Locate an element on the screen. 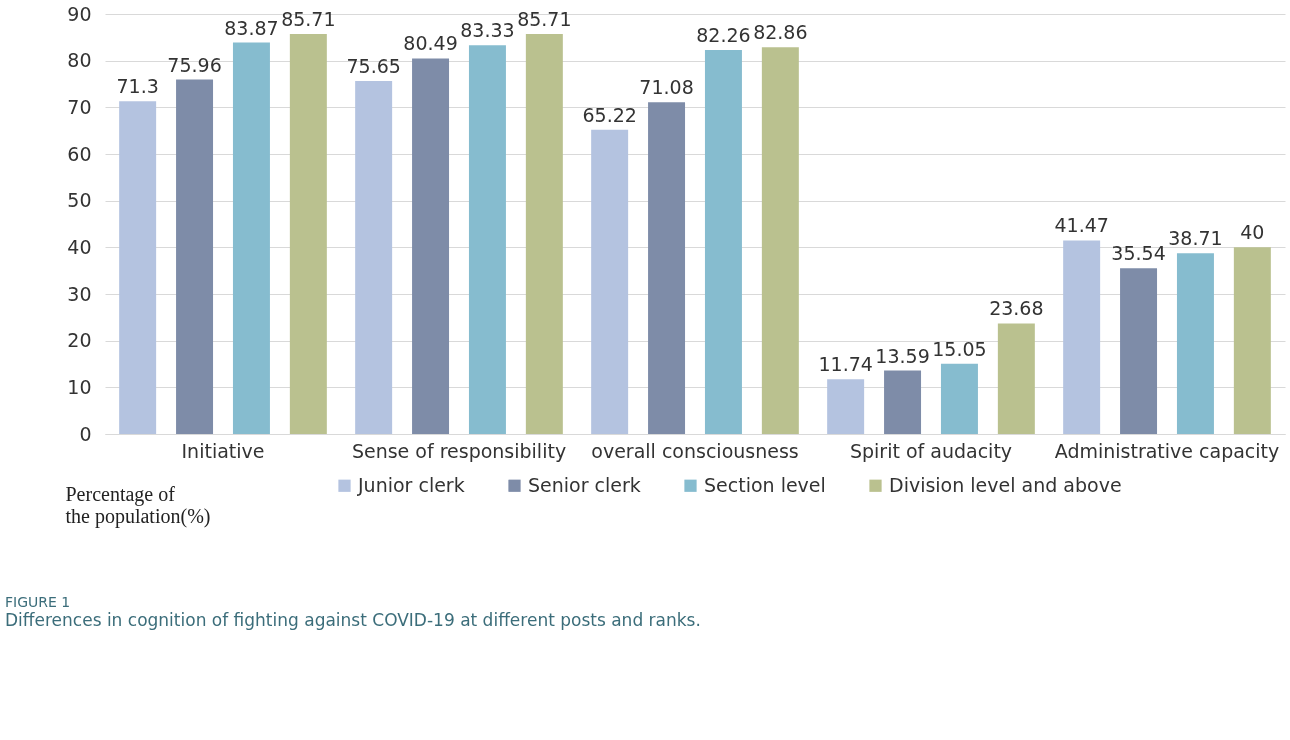  data-label: 65.22 is located at coordinates (609, 114).